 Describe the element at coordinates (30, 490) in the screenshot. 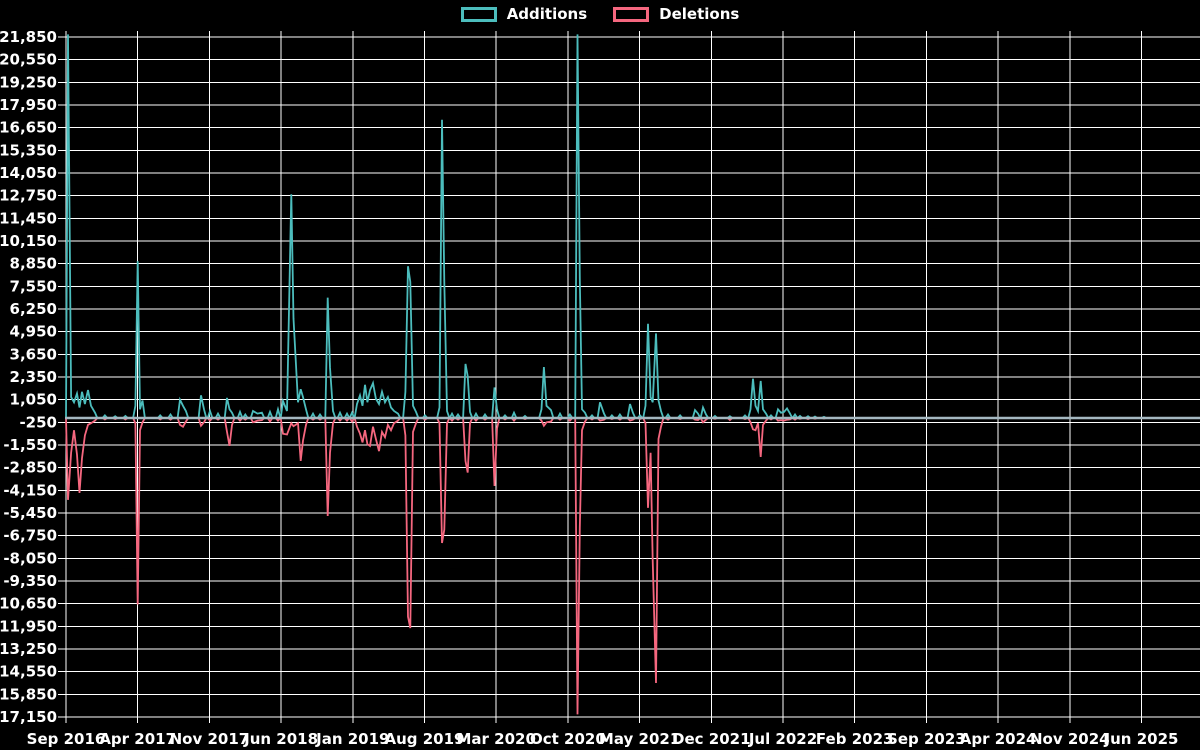

I see `y-tick-label: -4,150` at that location.